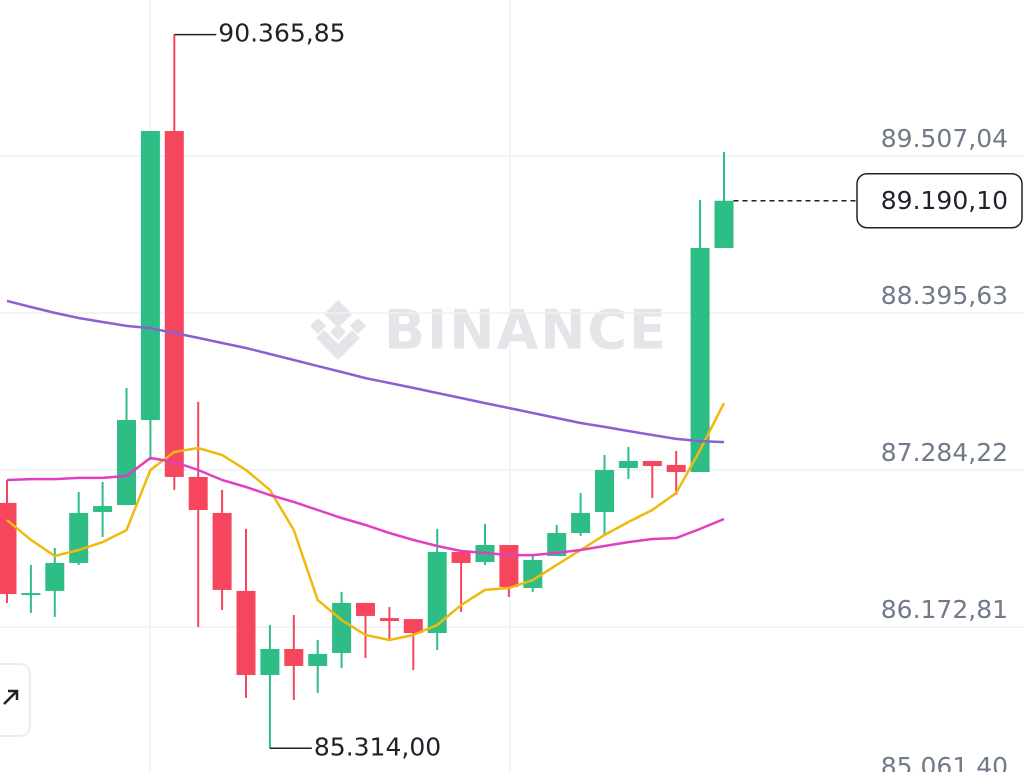 This screenshot has height=772, width=1024. Describe the element at coordinates (944, 609) in the screenshot. I see `y-tick-label: 86.172,81` at that location.